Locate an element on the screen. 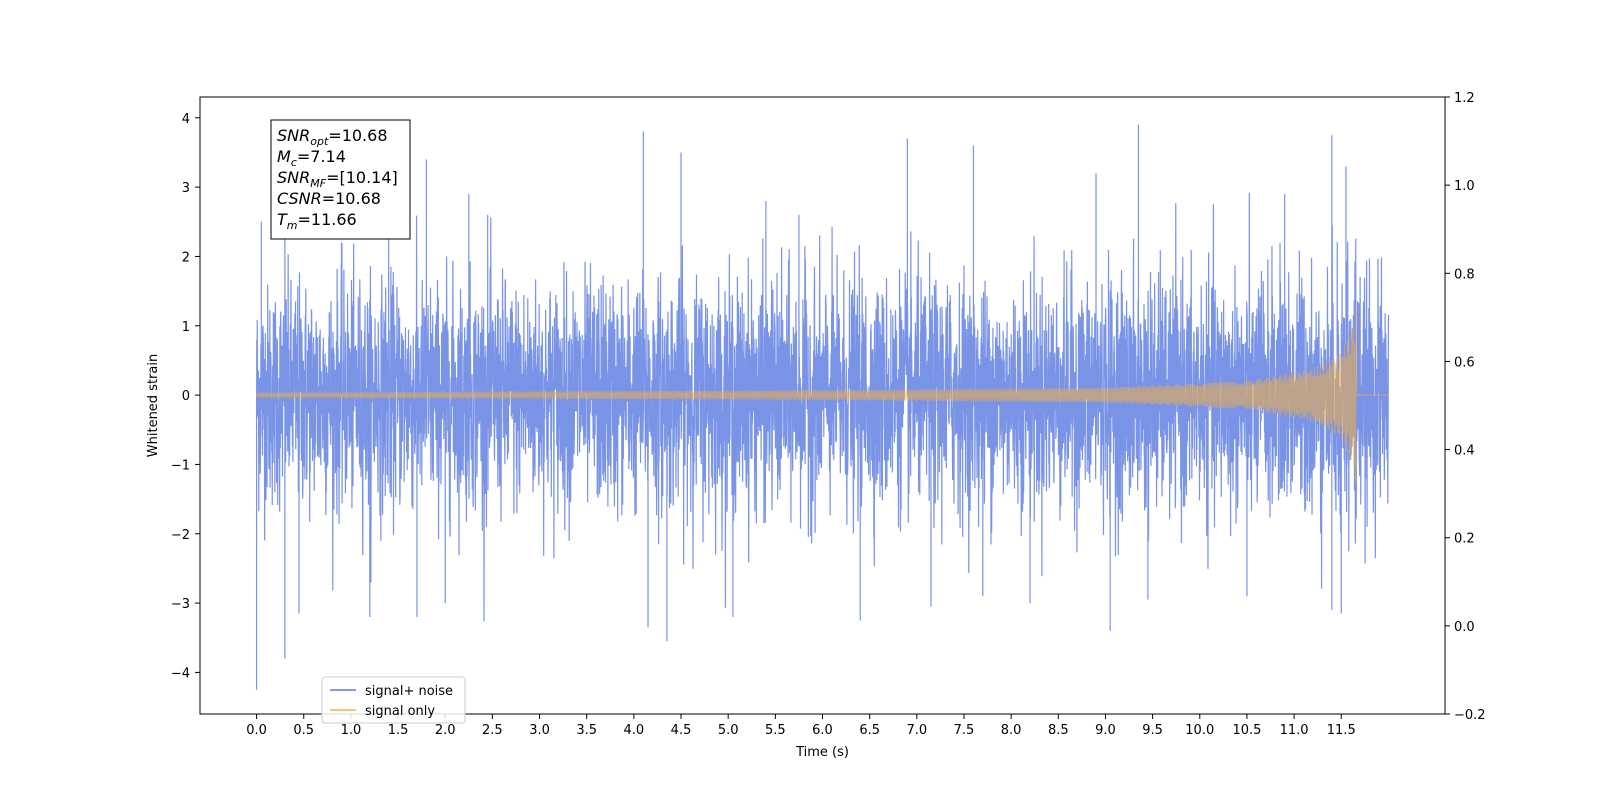  y-axis-right: −0.2 0.0 0.2 0.4 0.6 0.8 1.0 1.2 is located at coordinates (1465, 407).